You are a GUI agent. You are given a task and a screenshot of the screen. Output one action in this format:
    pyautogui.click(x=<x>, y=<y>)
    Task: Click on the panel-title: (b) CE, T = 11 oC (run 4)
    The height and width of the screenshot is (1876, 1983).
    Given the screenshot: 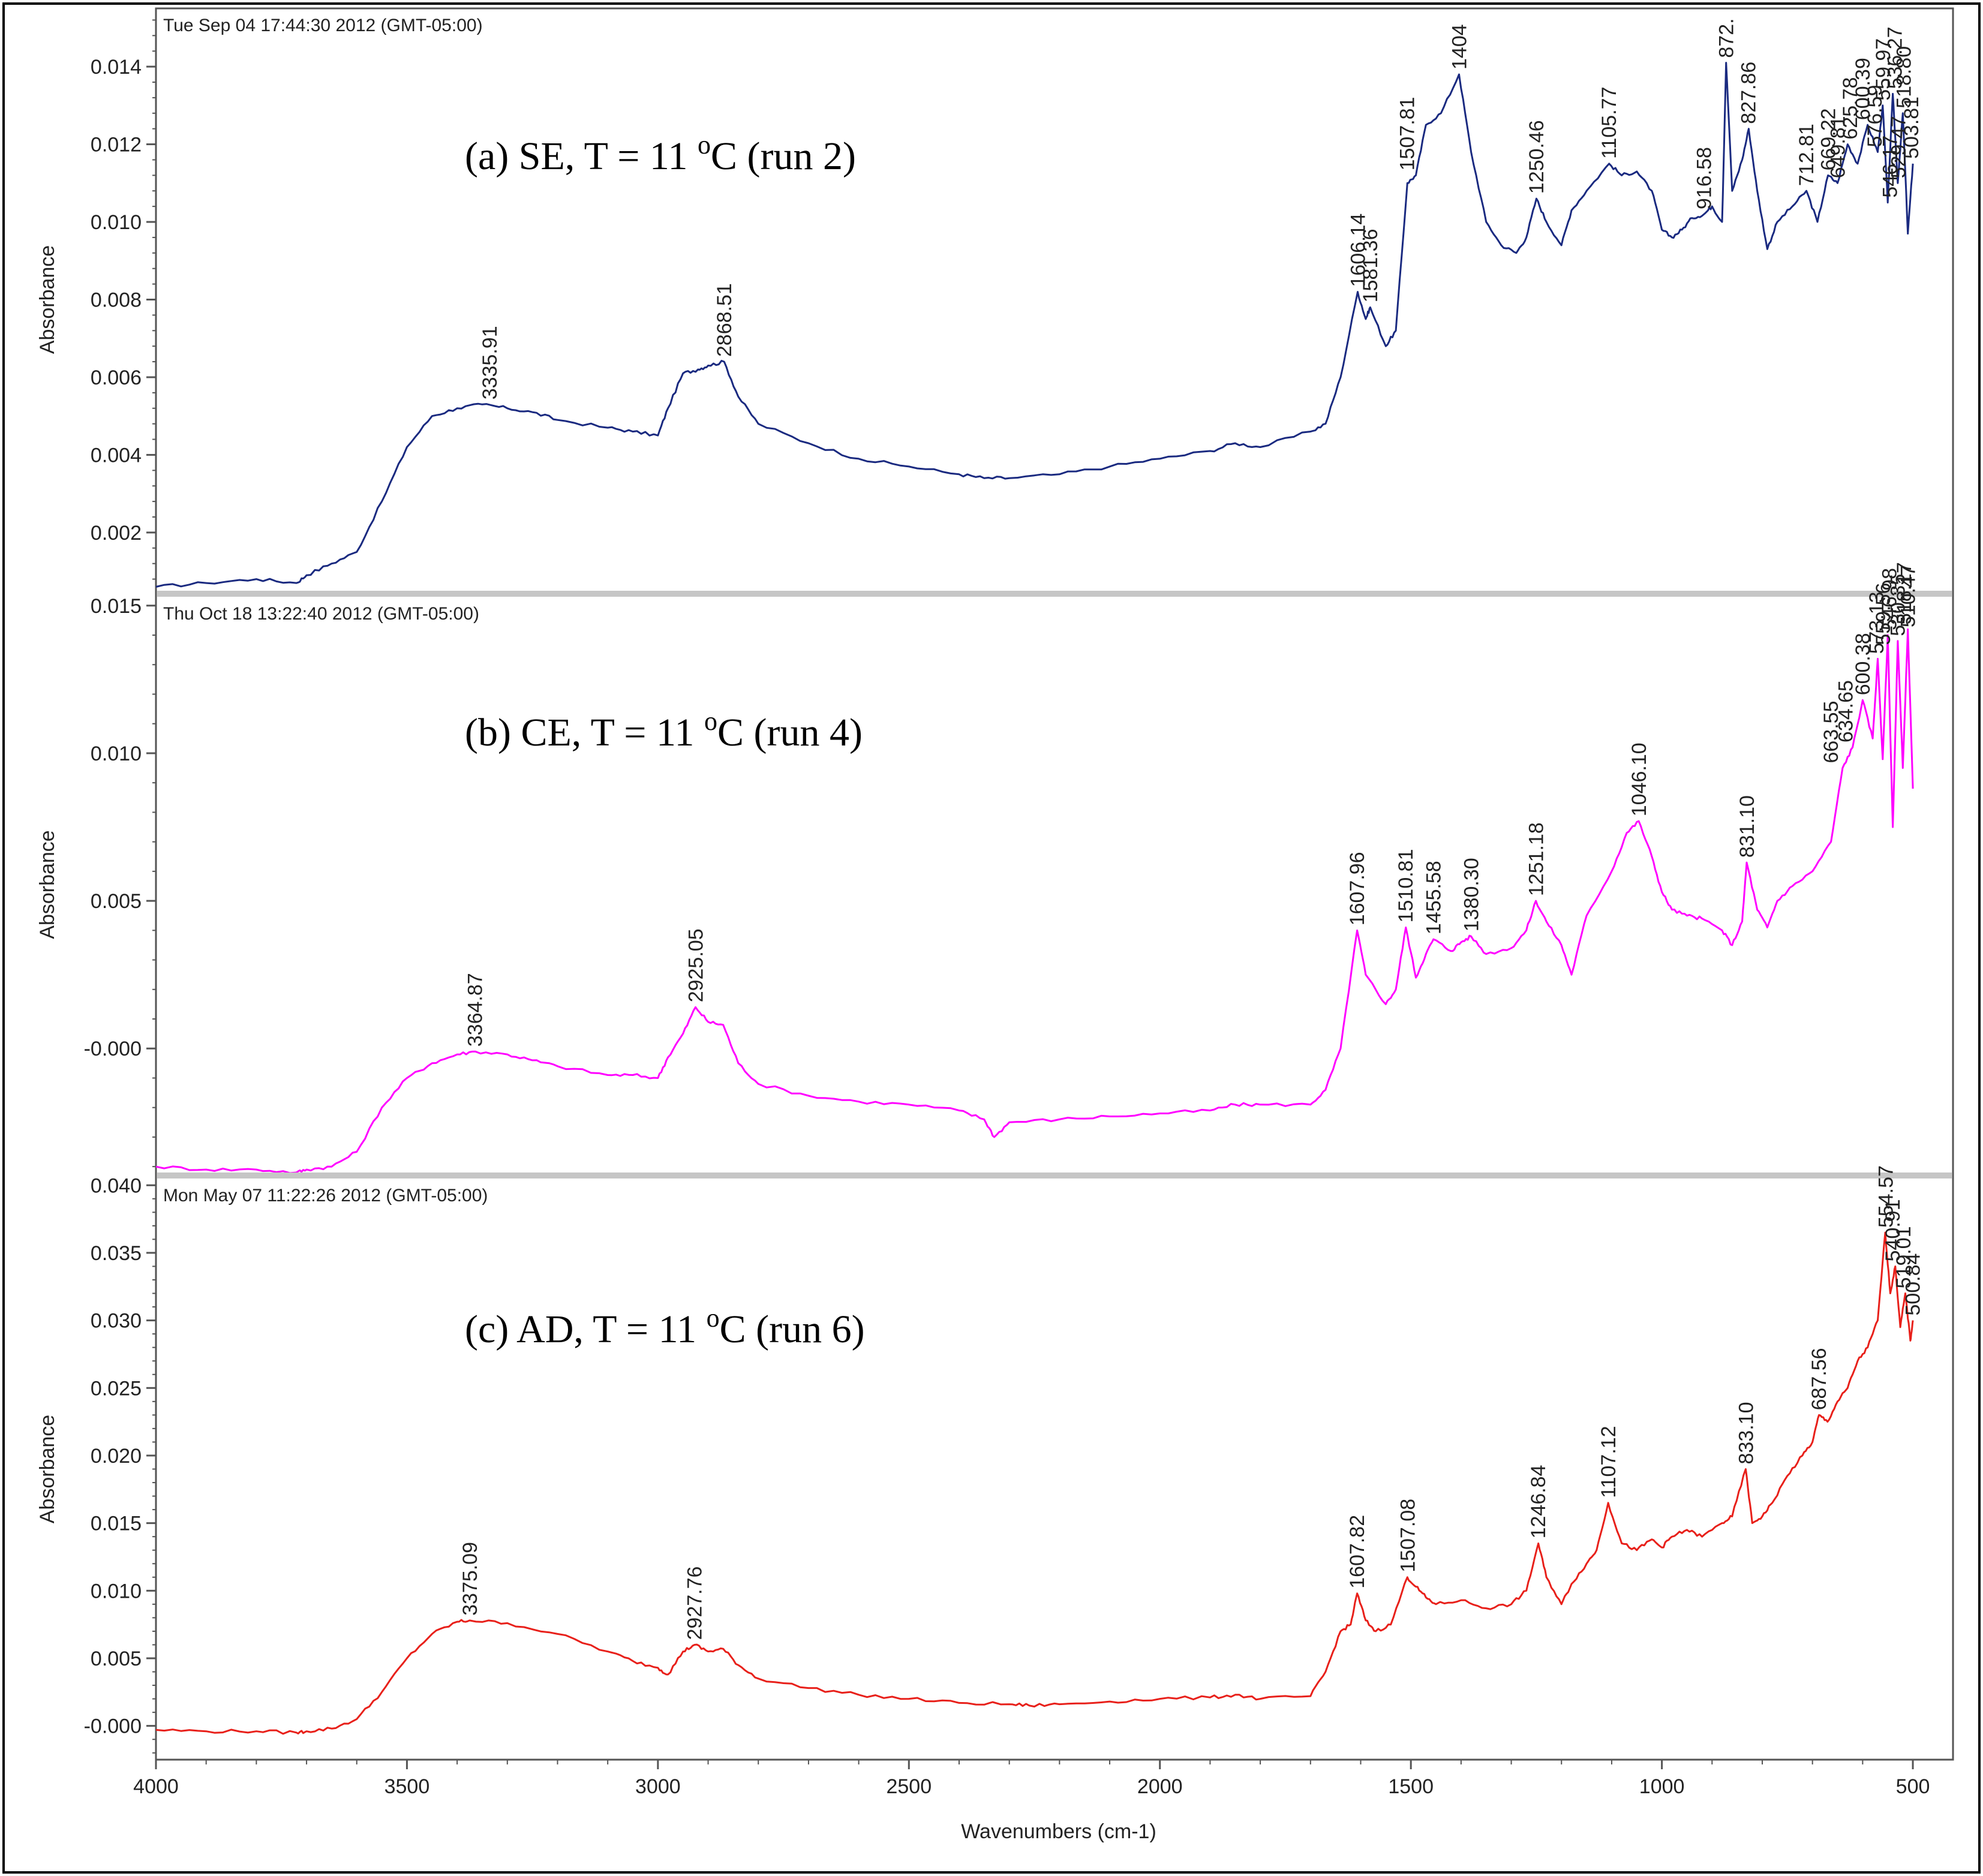 What is the action you would take?
    pyautogui.click(x=664, y=730)
    